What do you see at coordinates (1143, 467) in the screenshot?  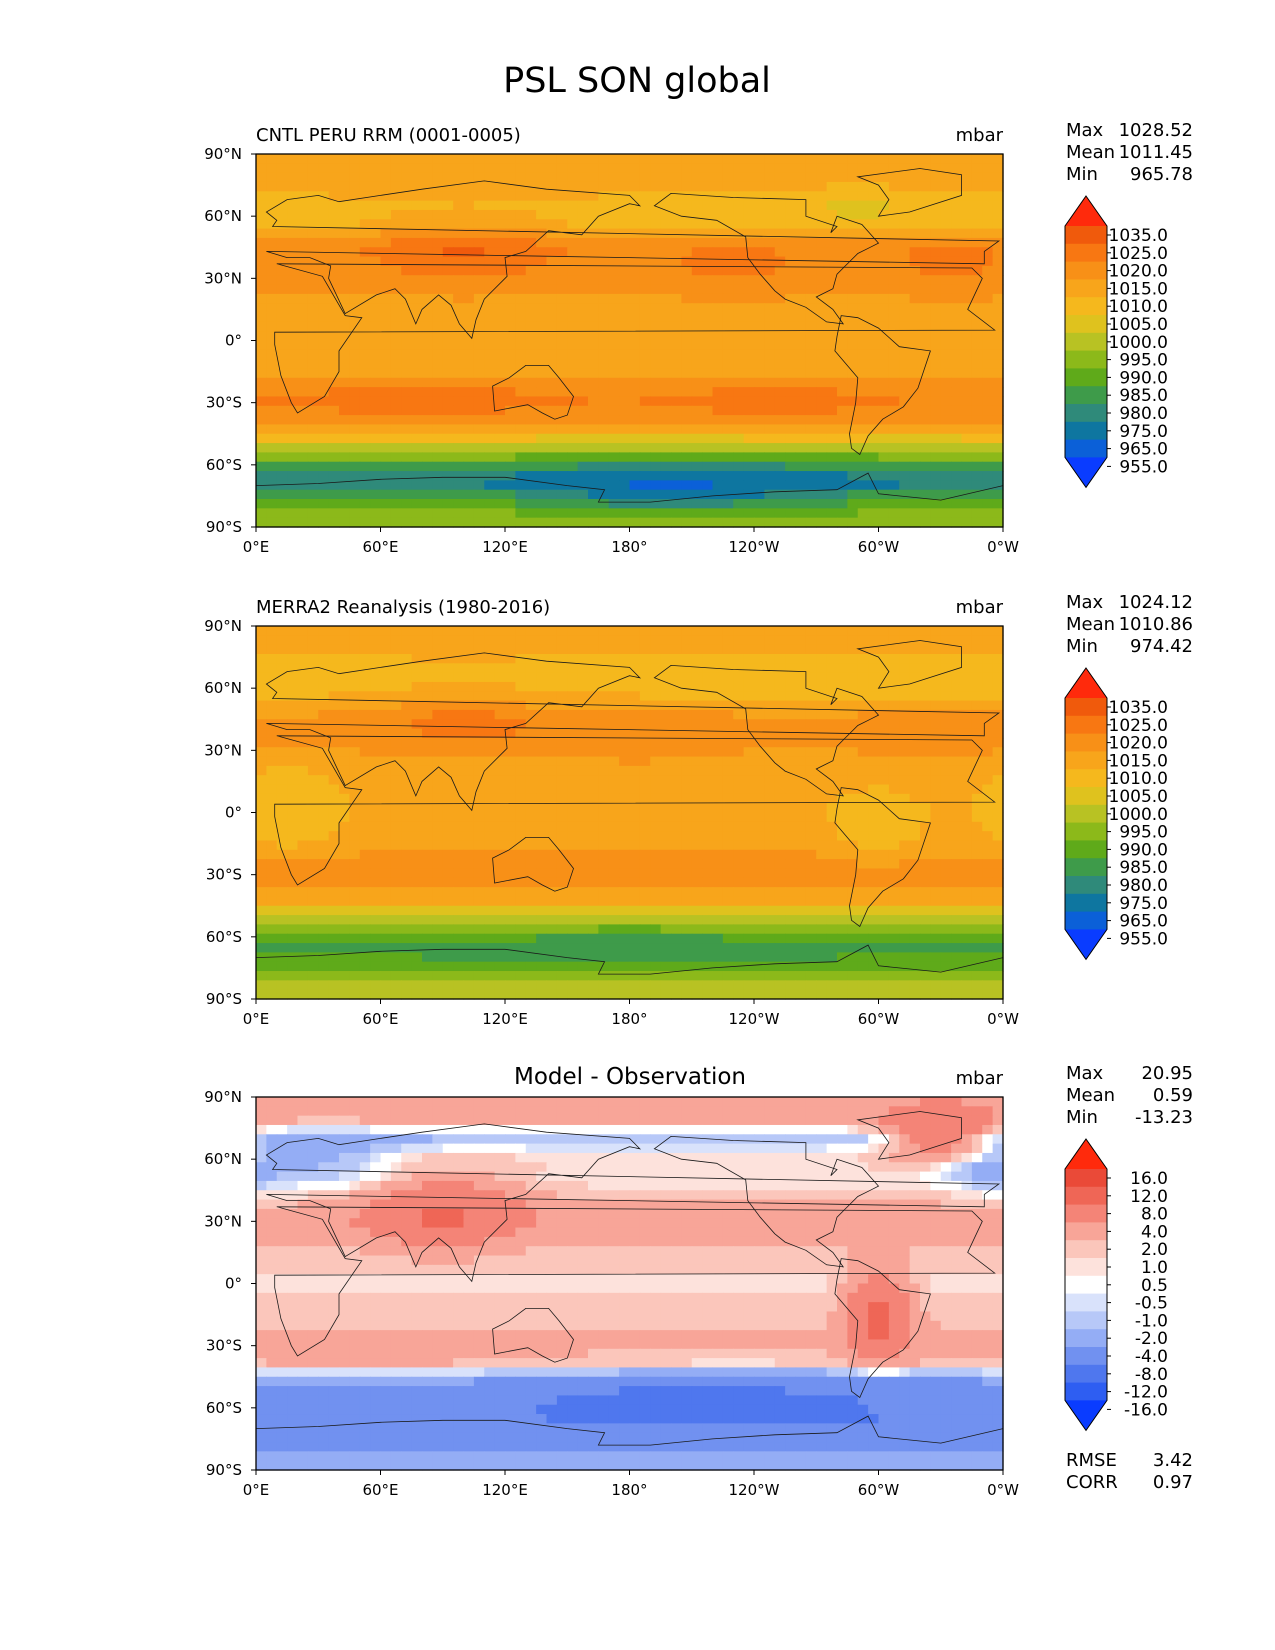 I see `colorbar-tick-label: 955.0` at bounding box center [1143, 467].